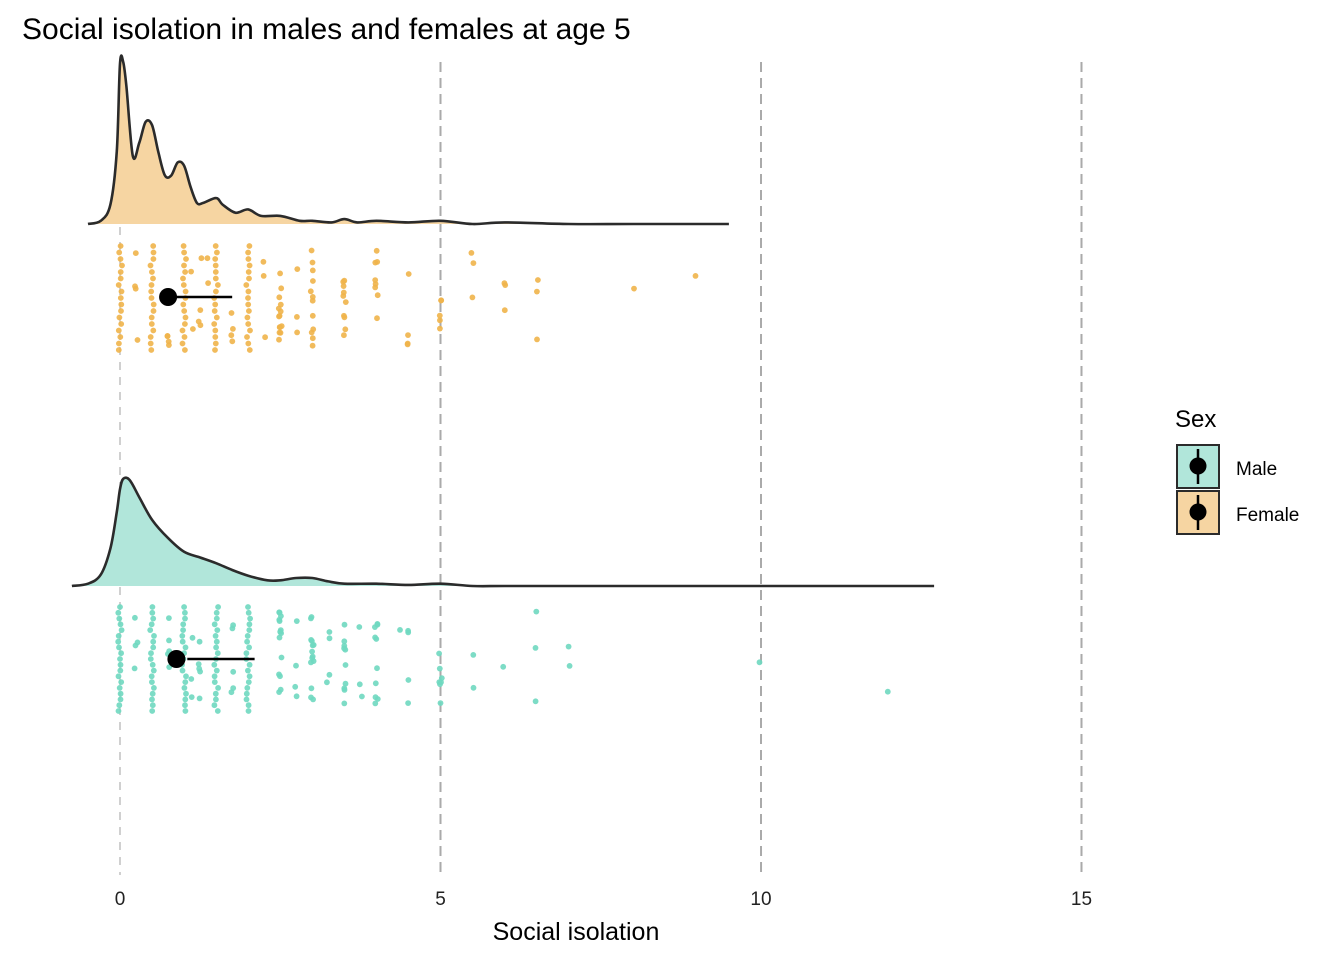  Describe the element at coordinates (1267, 515) in the screenshot. I see `legend-label-female: Female` at that location.